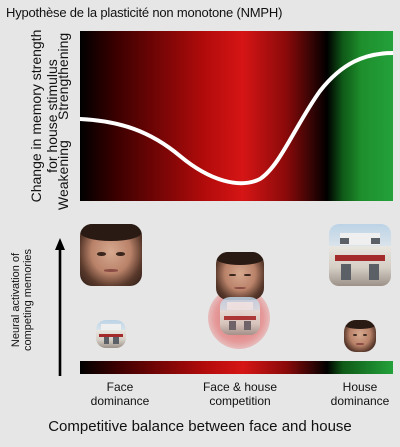  Describe the element at coordinates (120, 401) in the screenshot. I see `x-category-1-line2: dominance` at that location.